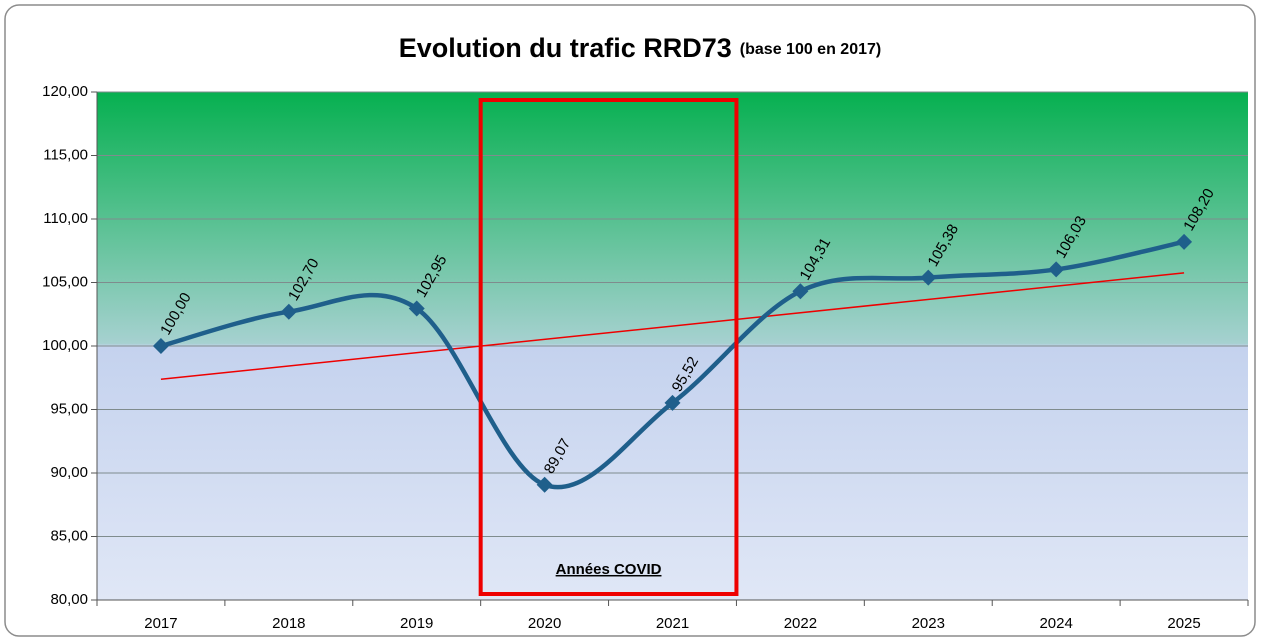 The image size is (1261, 642). Describe the element at coordinates (609, 569) in the screenshot. I see `annotation-text: Années COVID` at that location.